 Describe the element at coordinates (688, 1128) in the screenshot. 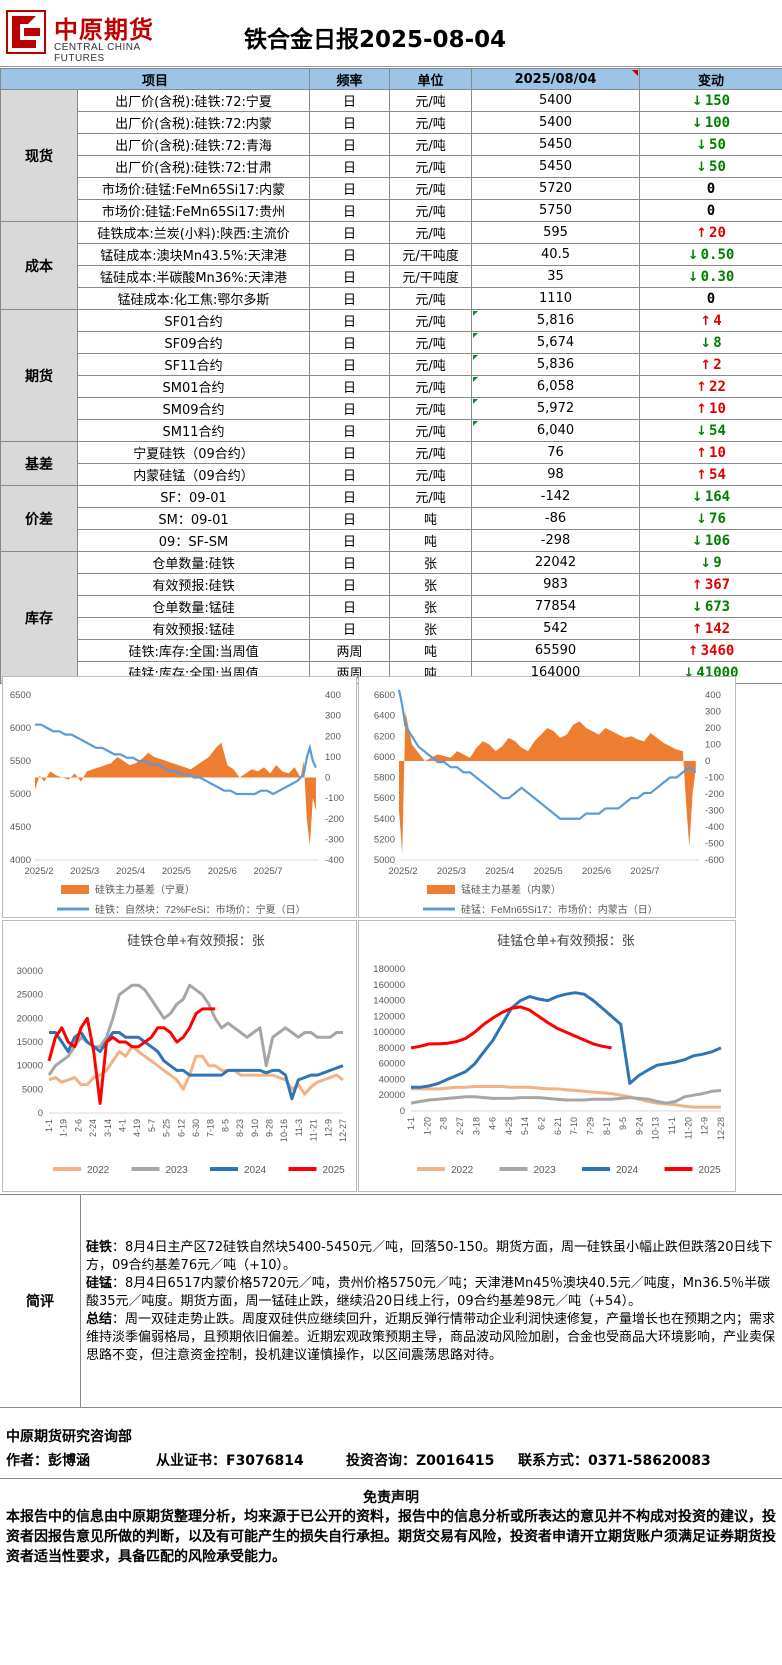

I see `x-tick: 11-20` at that location.